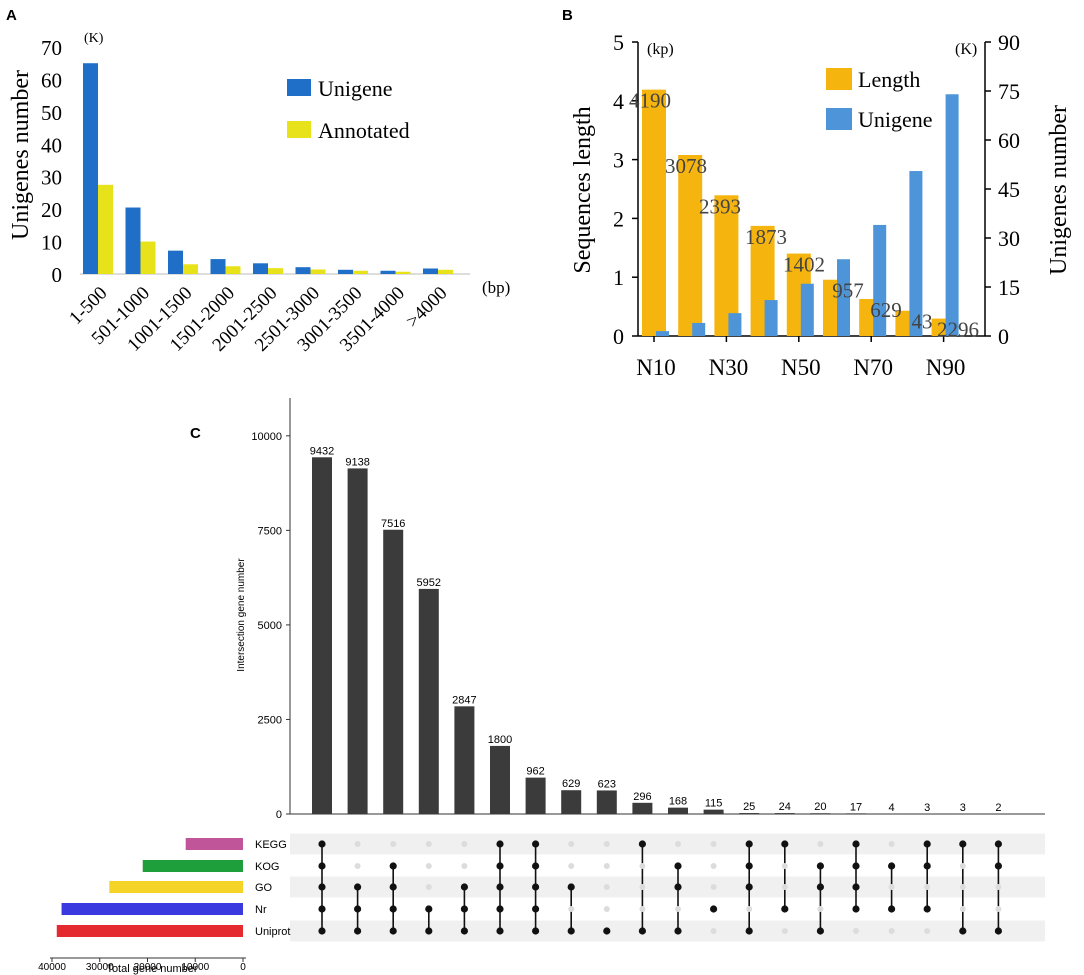 This screenshot has width=1084, height=975. I want to click on panel-c-bar-label-12: 25, so click(749, 807).